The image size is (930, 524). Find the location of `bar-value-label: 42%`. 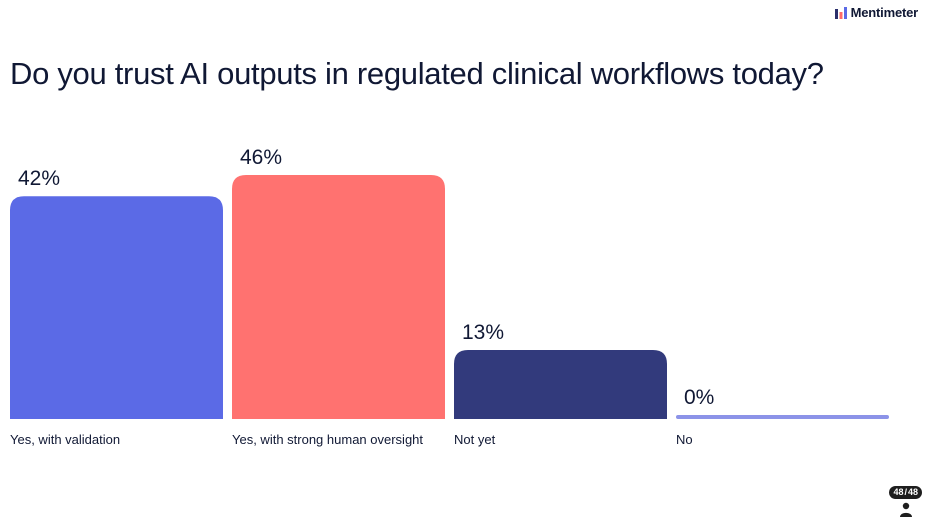

bar-value-label: 42% is located at coordinates (39, 178).